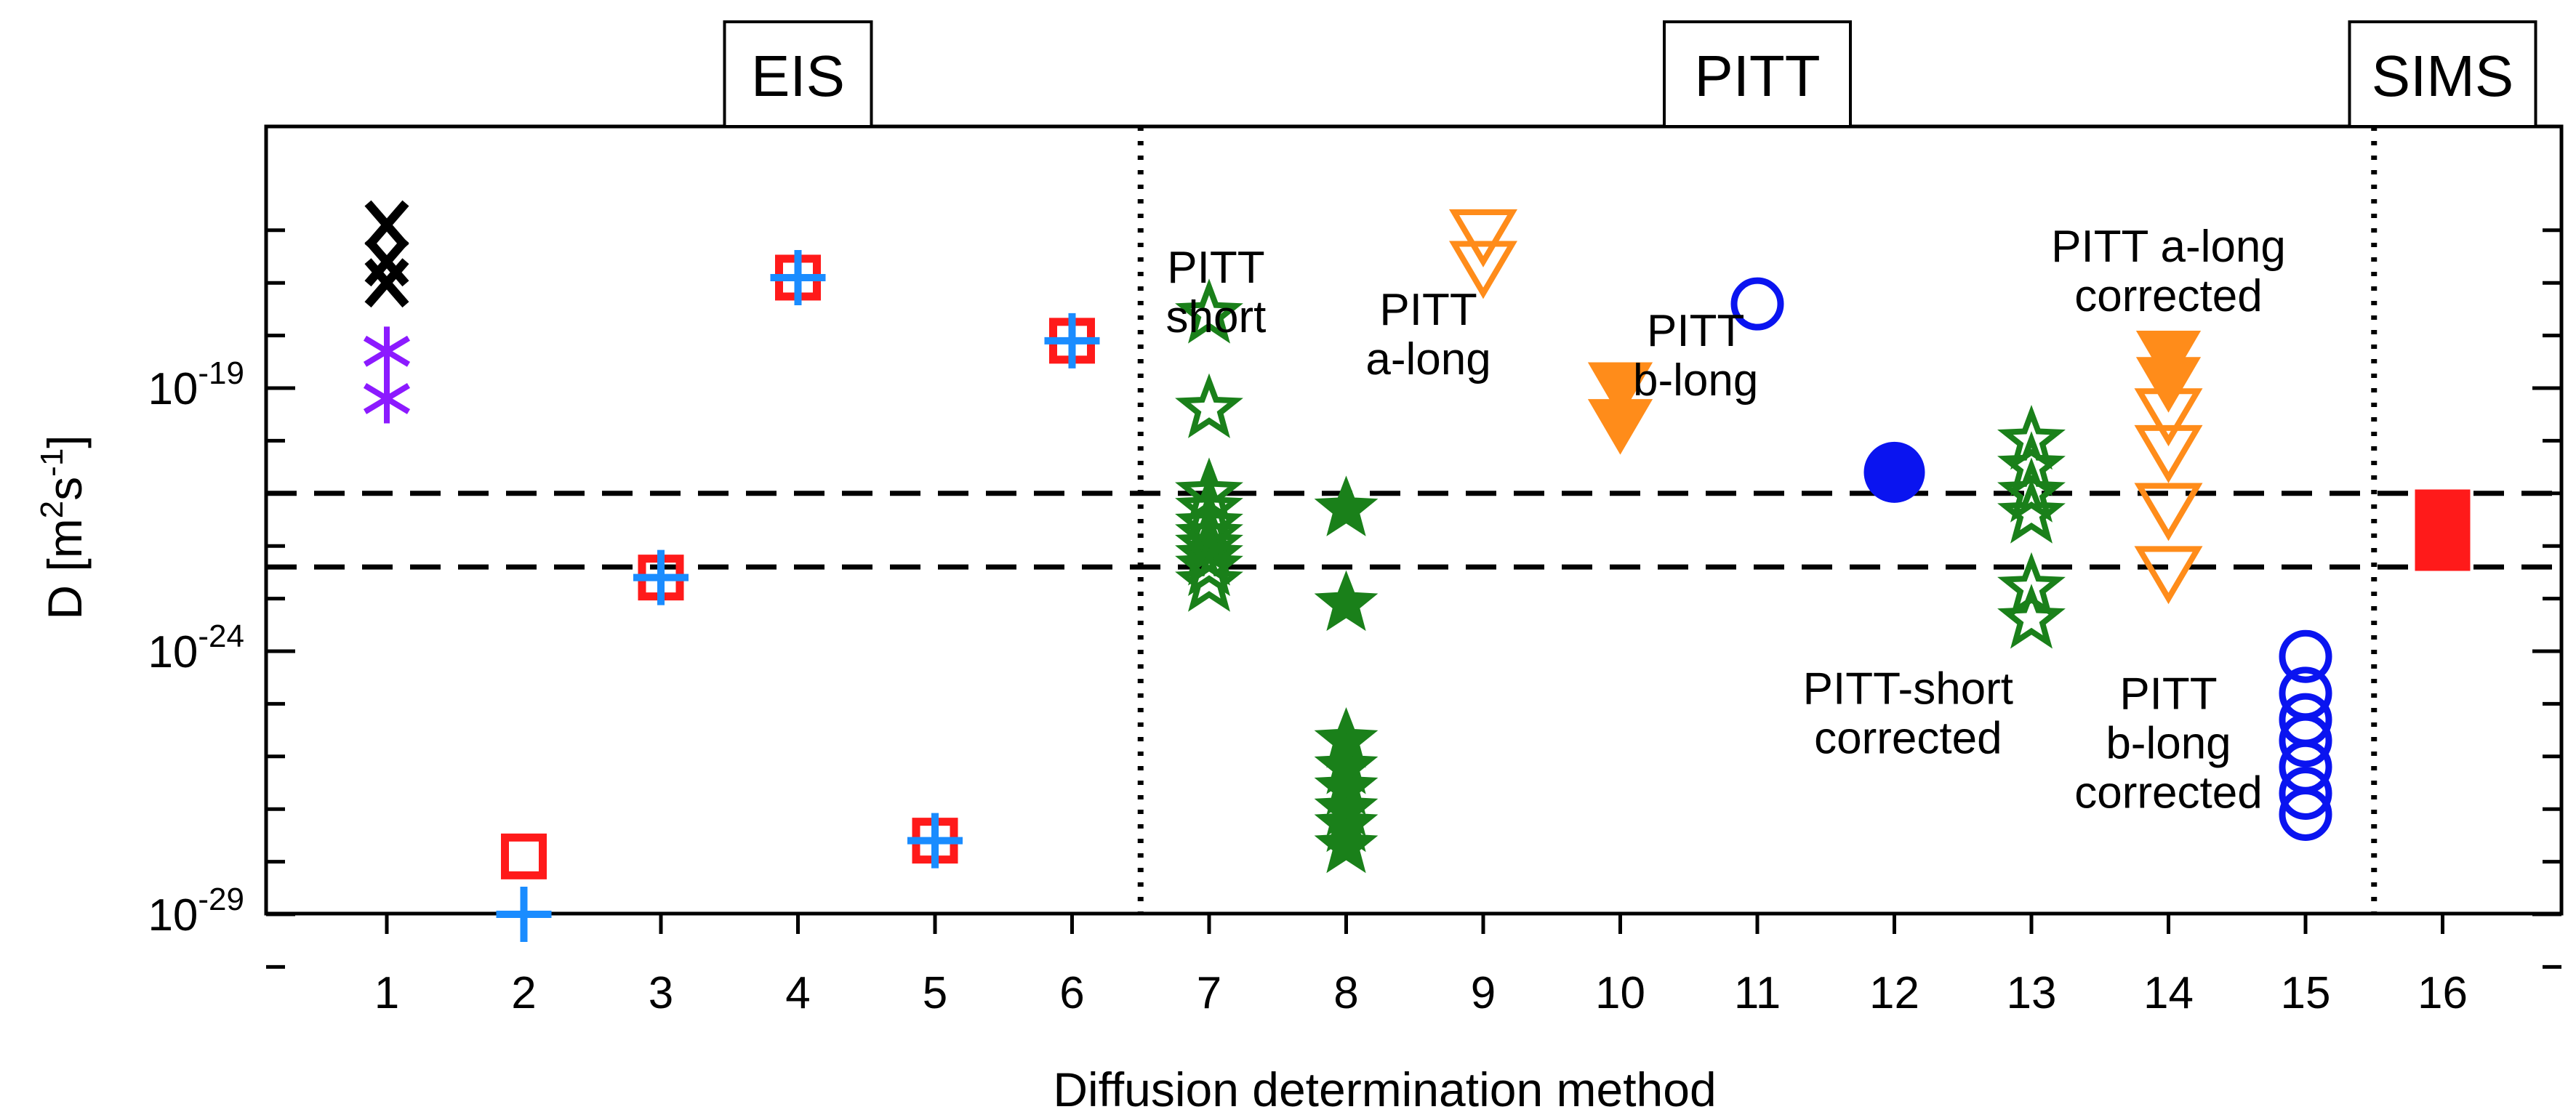  I want to click on y-tick-label--24: 10-24, so click(196, 648).